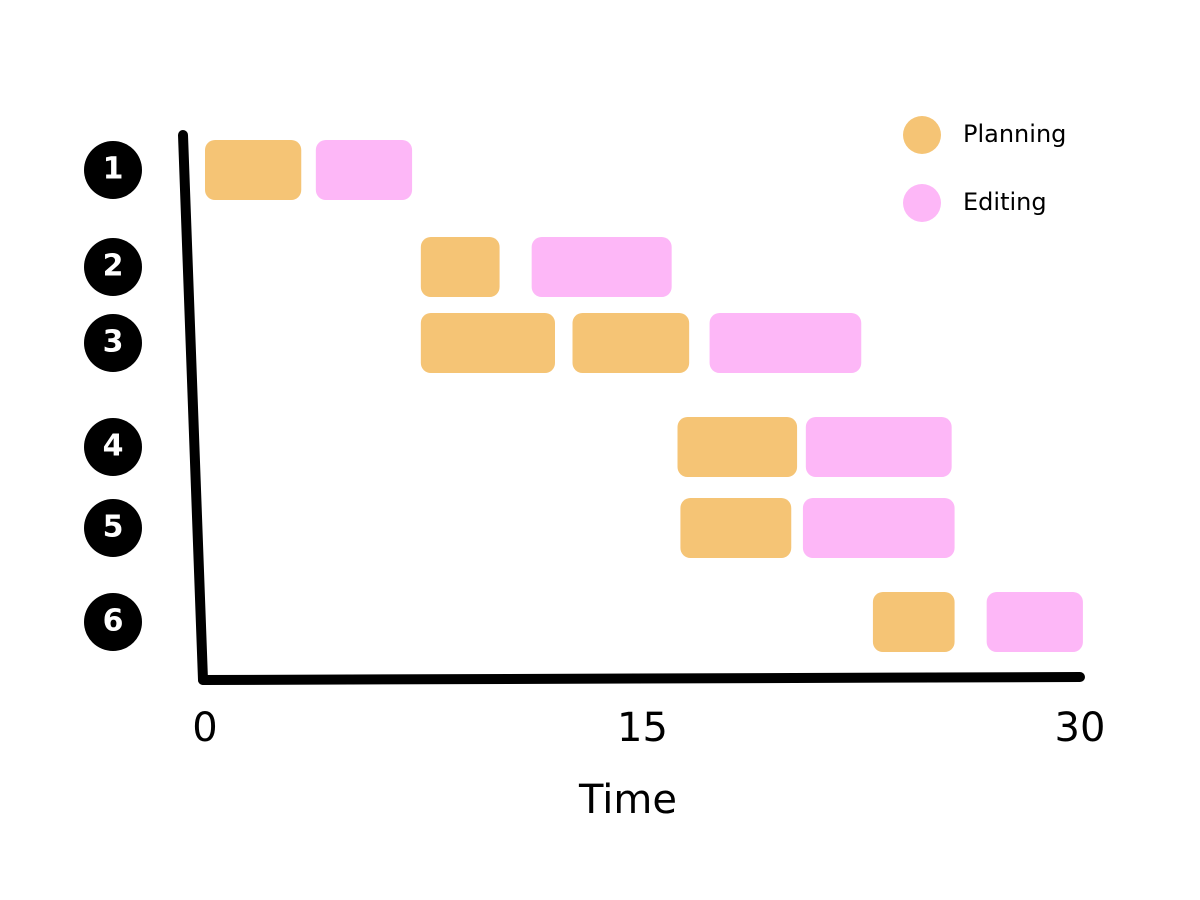 This screenshot has width=1200, height=900. What do you see at coordinates (1005, 202) in the screenshot?
I see `legend-label: Editing` at bounding box center [1005, 202].